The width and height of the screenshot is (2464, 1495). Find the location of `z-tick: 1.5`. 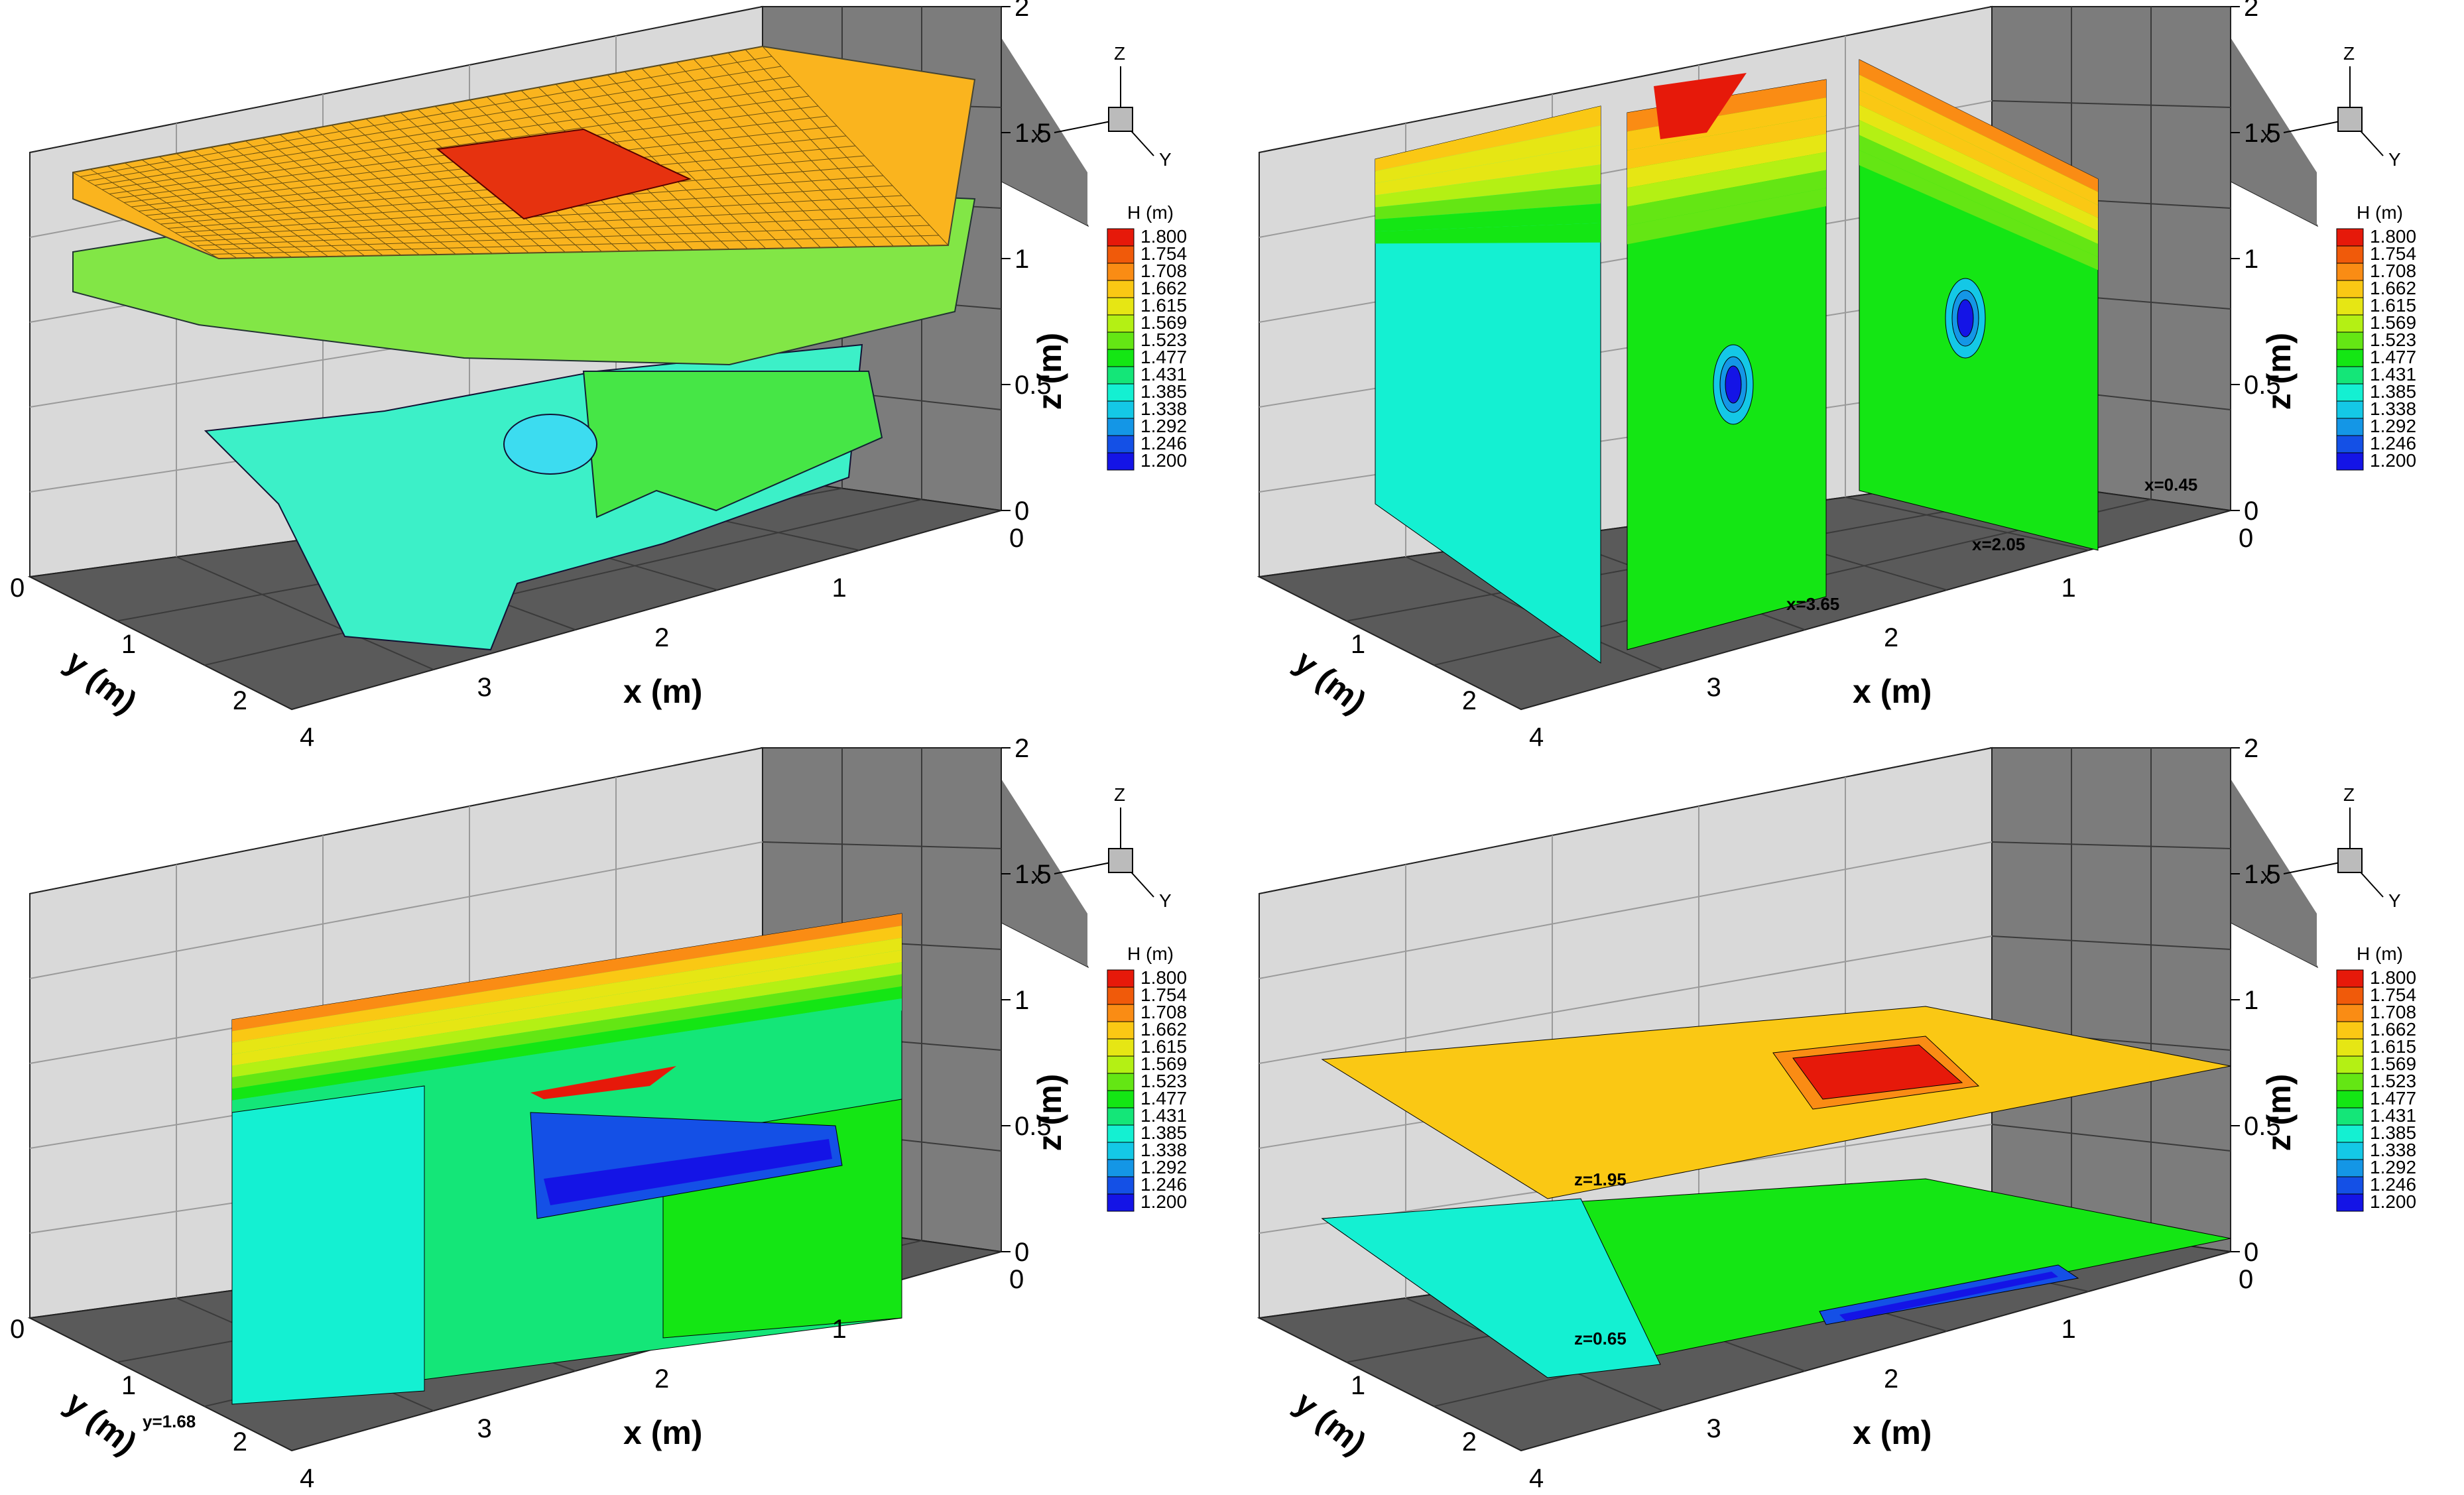

z-tick: 1.5 is located at coordinates (2263, 133).